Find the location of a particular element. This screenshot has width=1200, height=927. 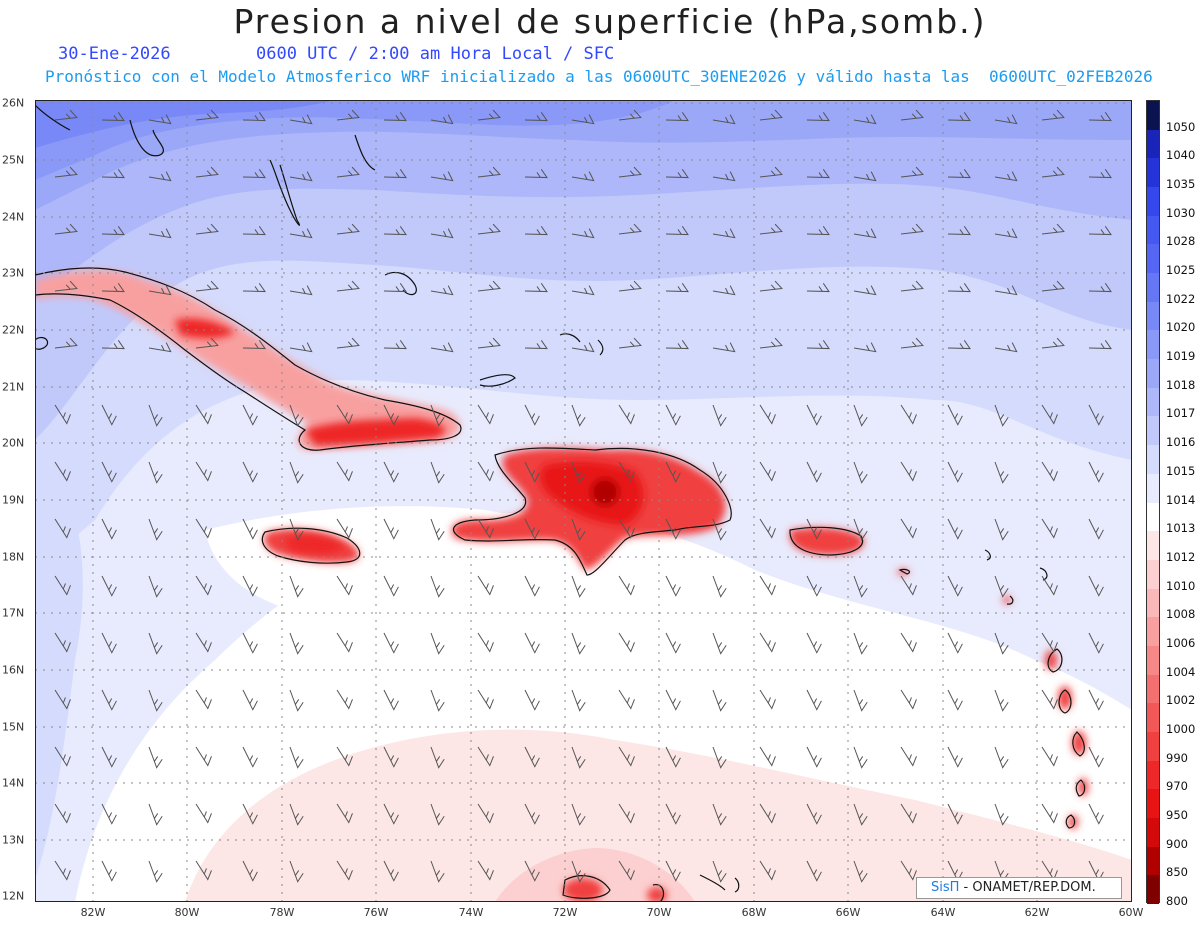

colorbar-label: 1022 is located at coordinates (1181, 298).